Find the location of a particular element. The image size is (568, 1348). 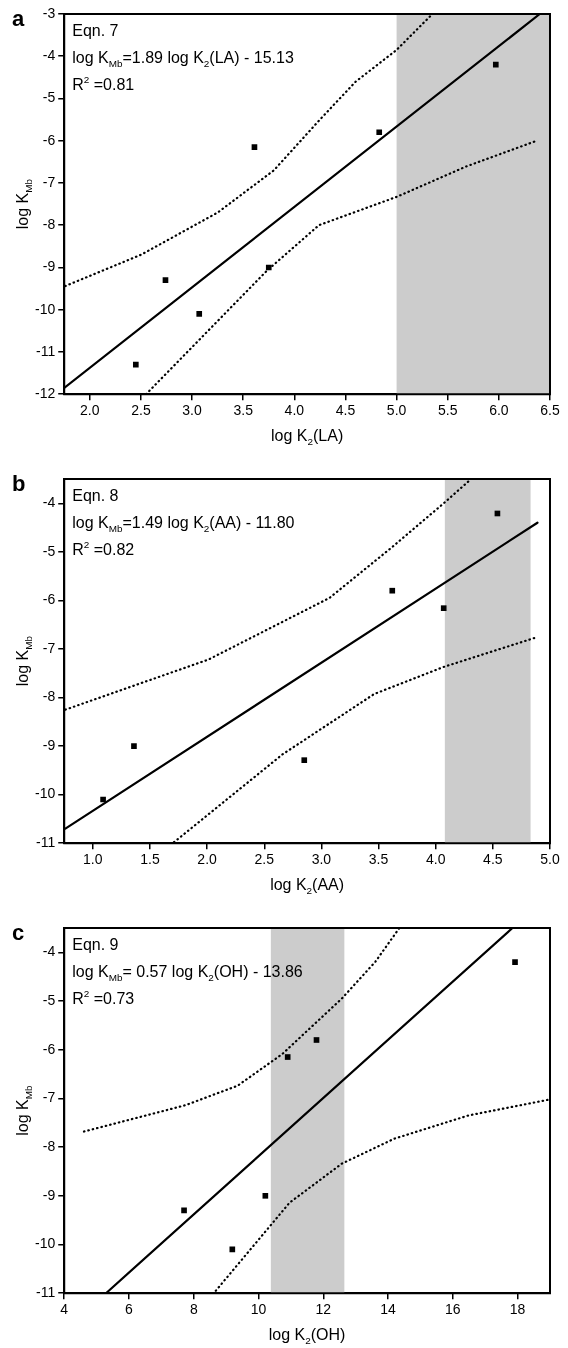

annotation: Eqn. 8 is located at coordinates (95, 495).